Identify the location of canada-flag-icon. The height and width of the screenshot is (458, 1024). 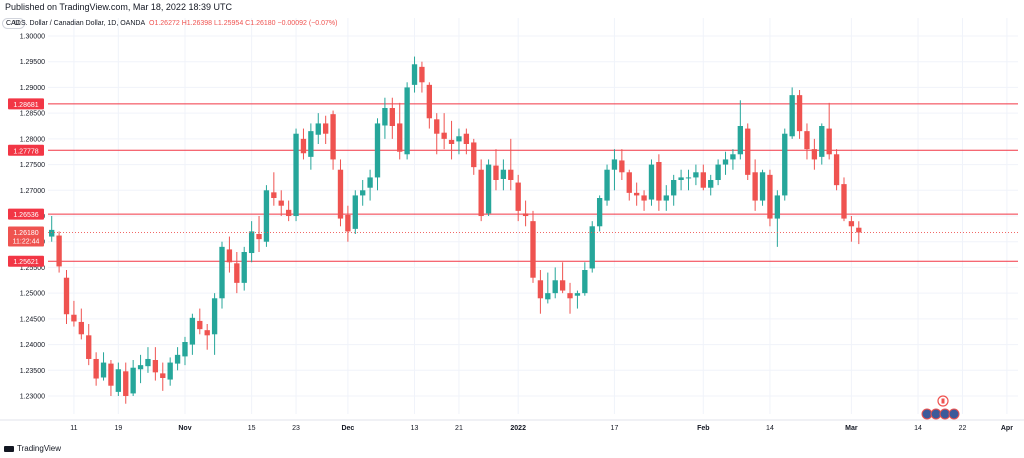
(943, 401).